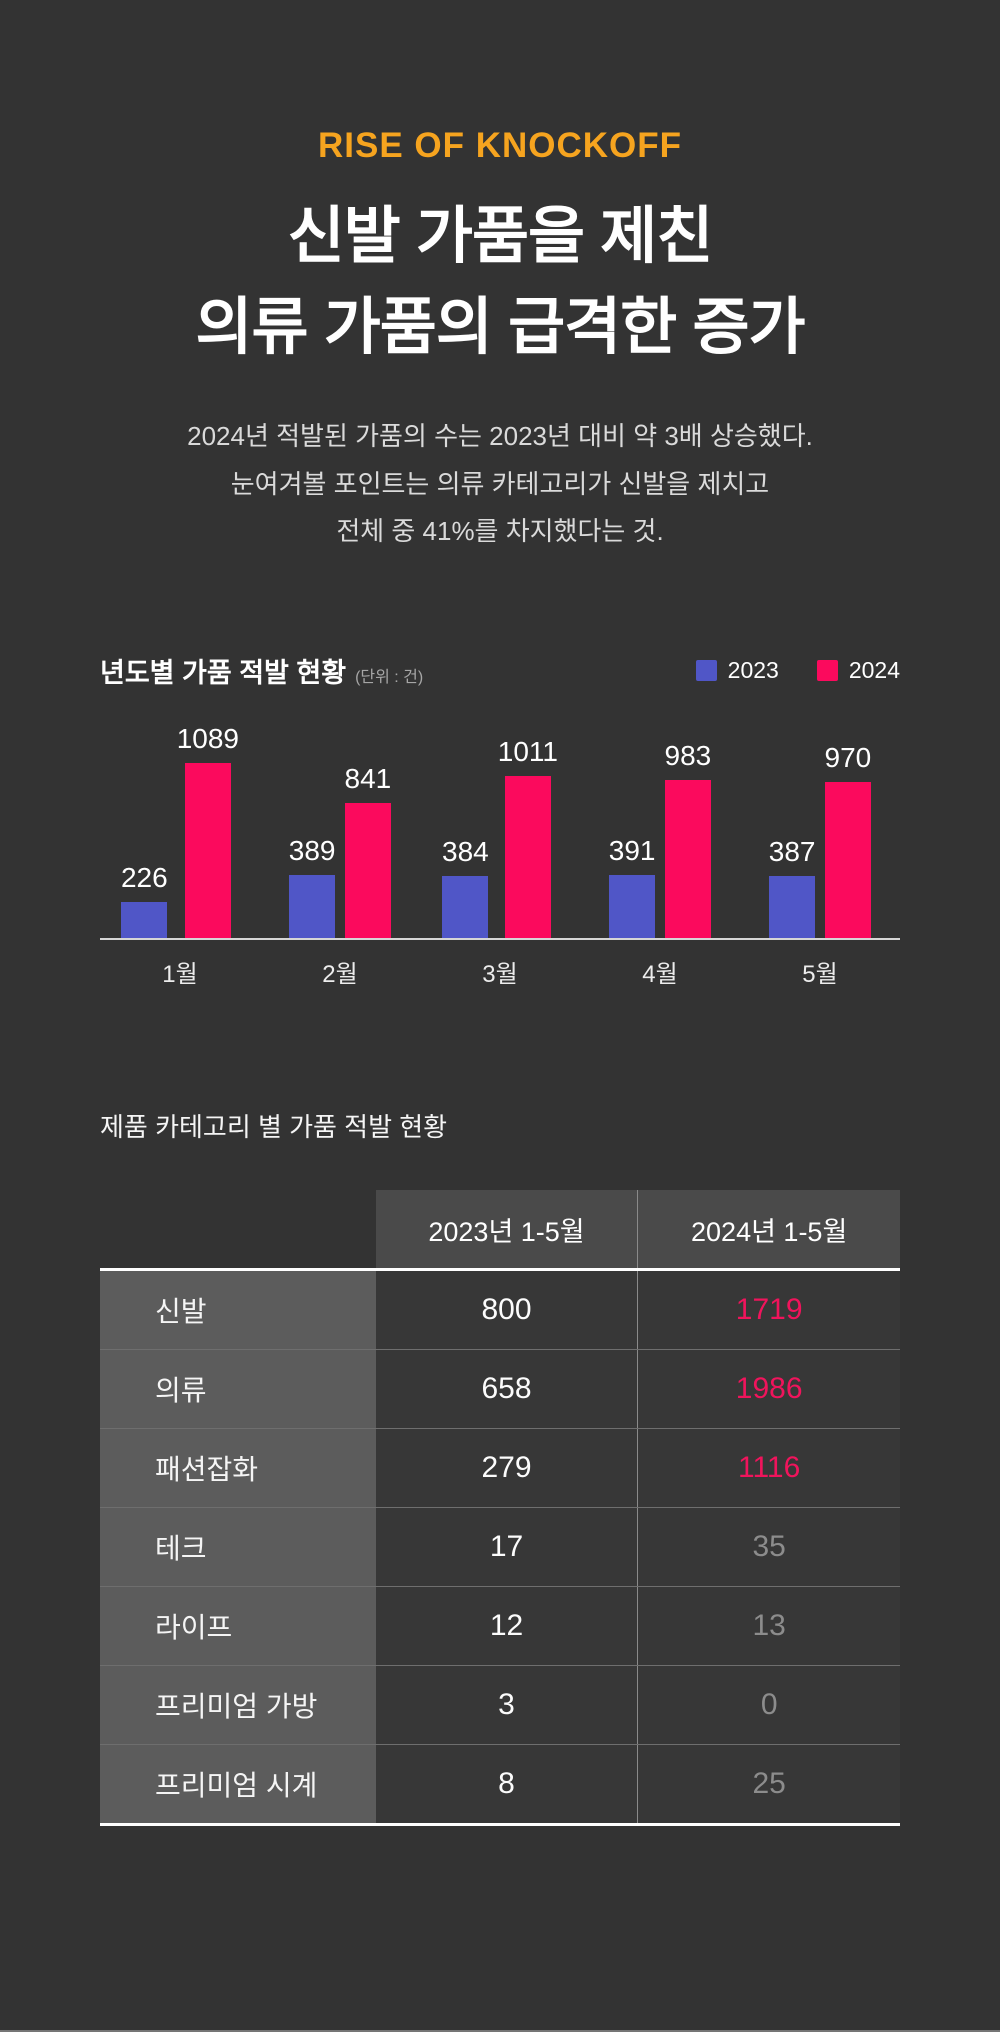 The width and height of the screenshot is (1000, 2032). I want to click on bar-item-2023-5월: 387, so click(792, 887).